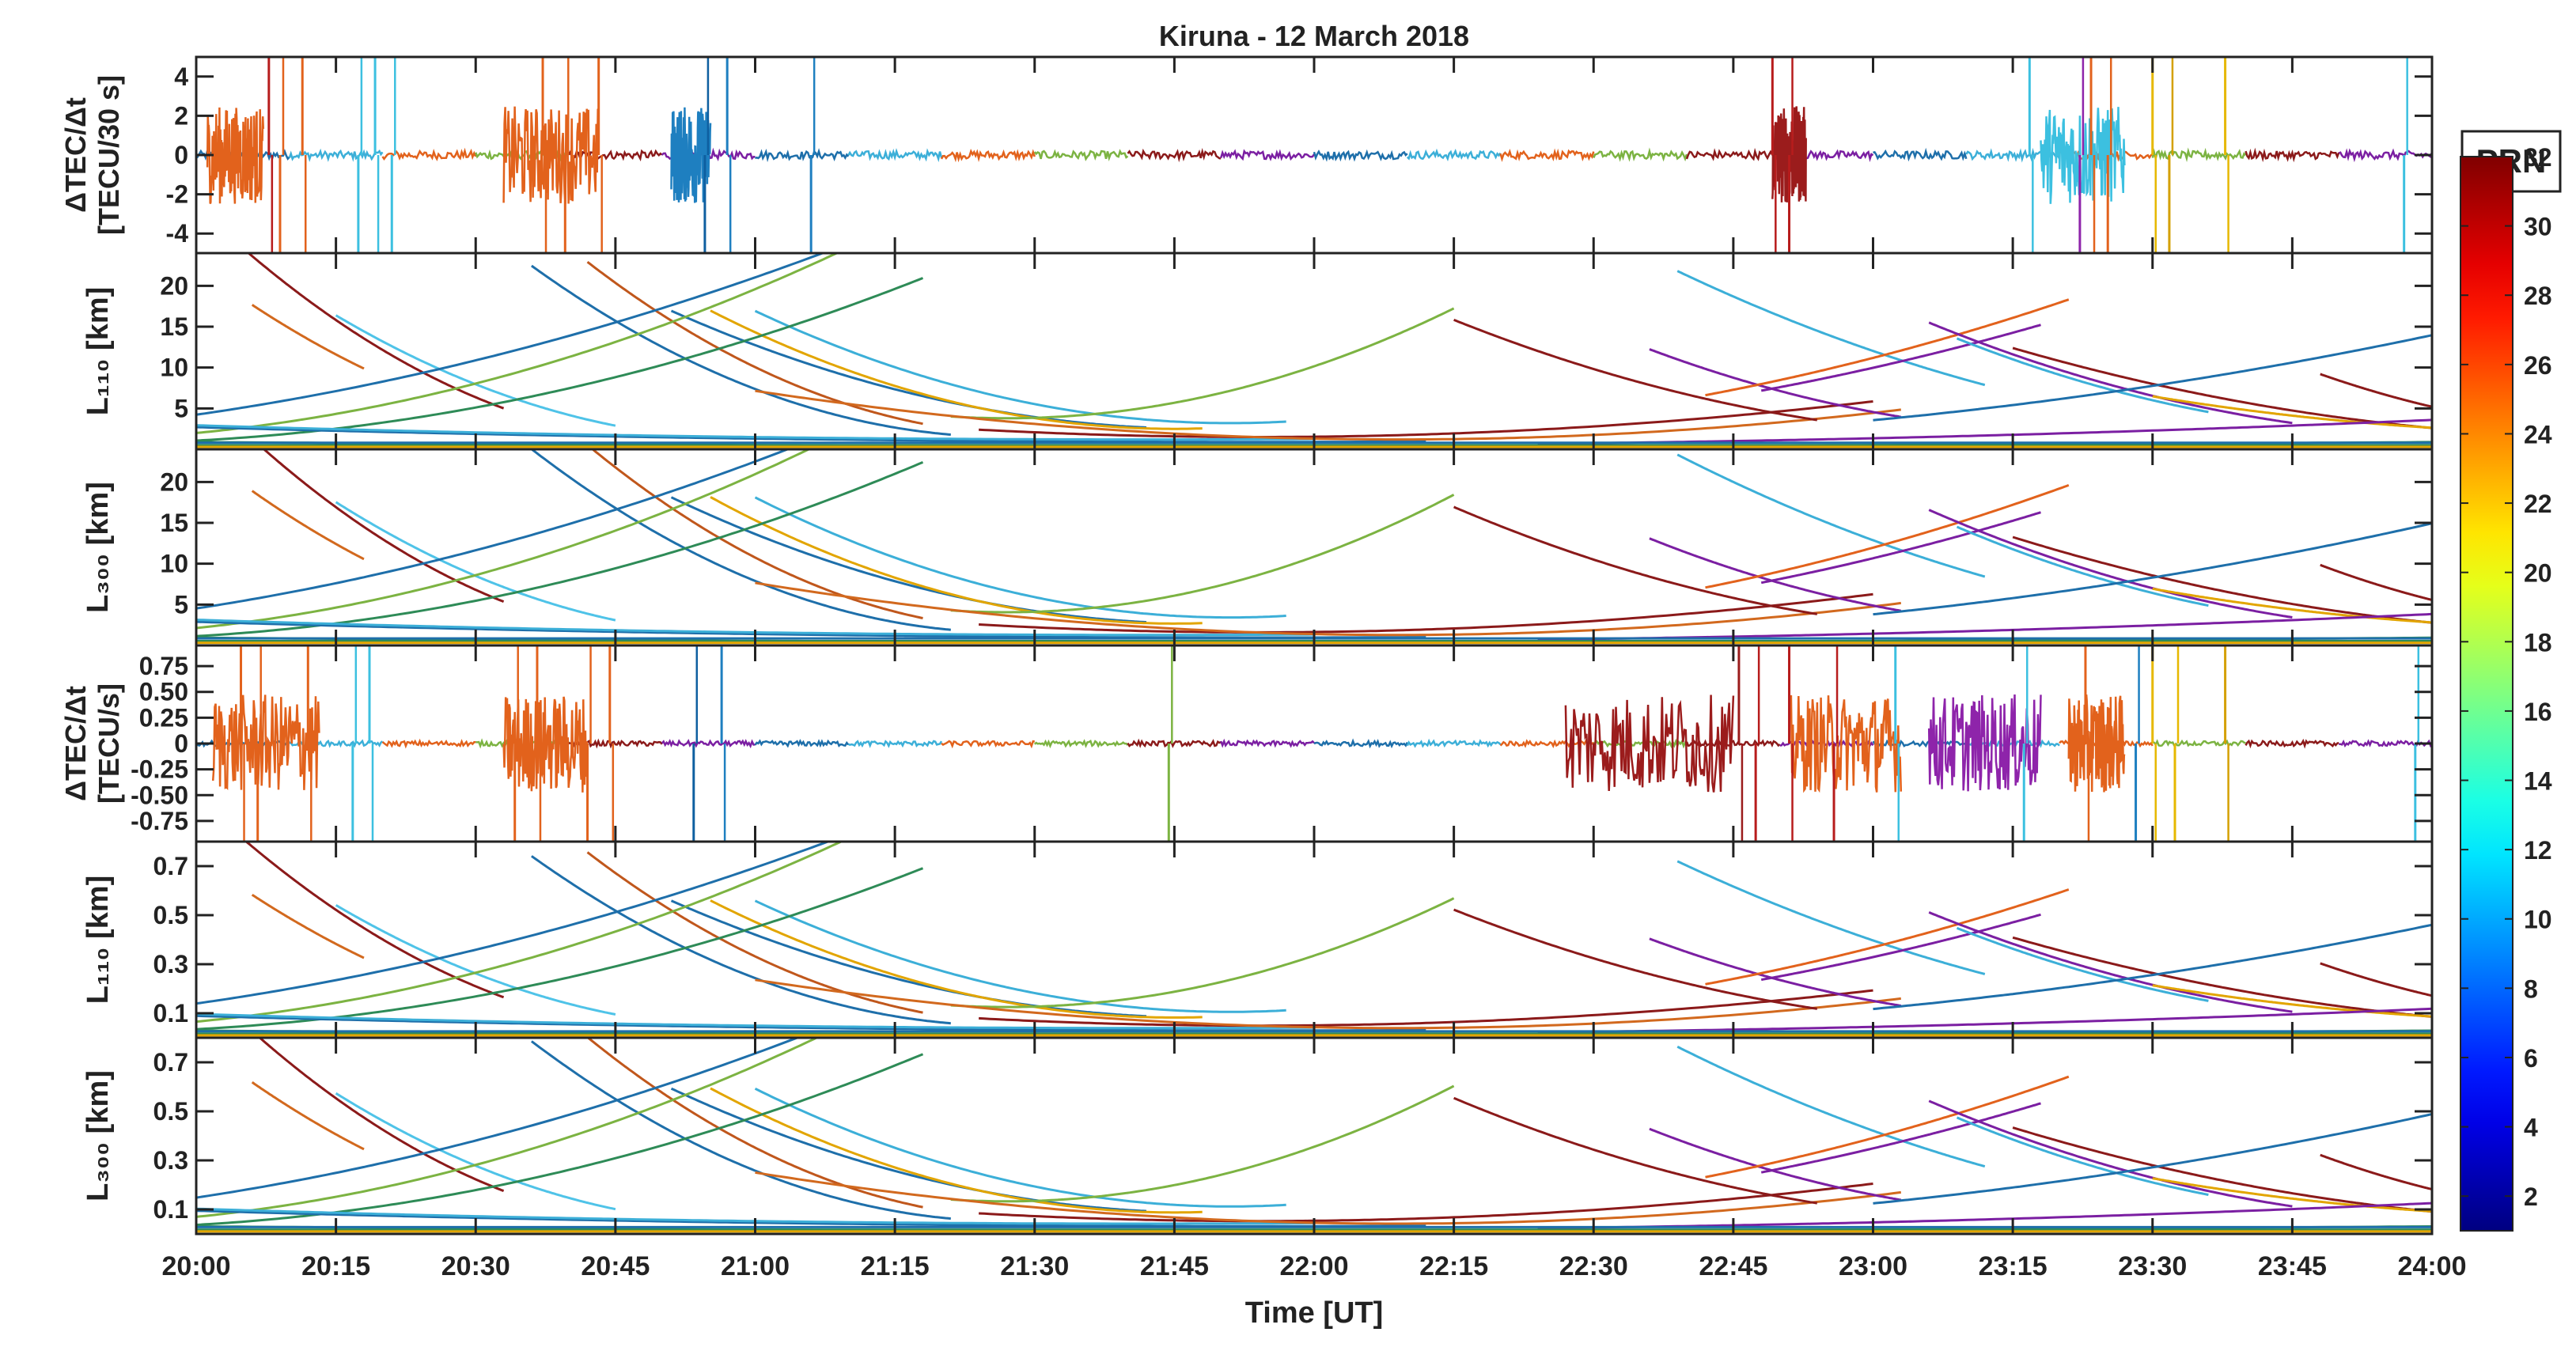  I want to click on y-tick-label: 0.3, so click(170, 1161).